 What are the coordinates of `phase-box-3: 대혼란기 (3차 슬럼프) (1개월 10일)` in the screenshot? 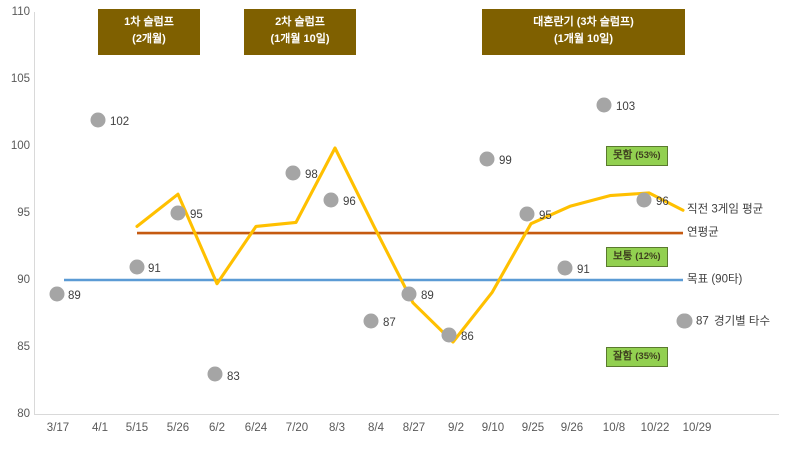 It's located at (583, 32).